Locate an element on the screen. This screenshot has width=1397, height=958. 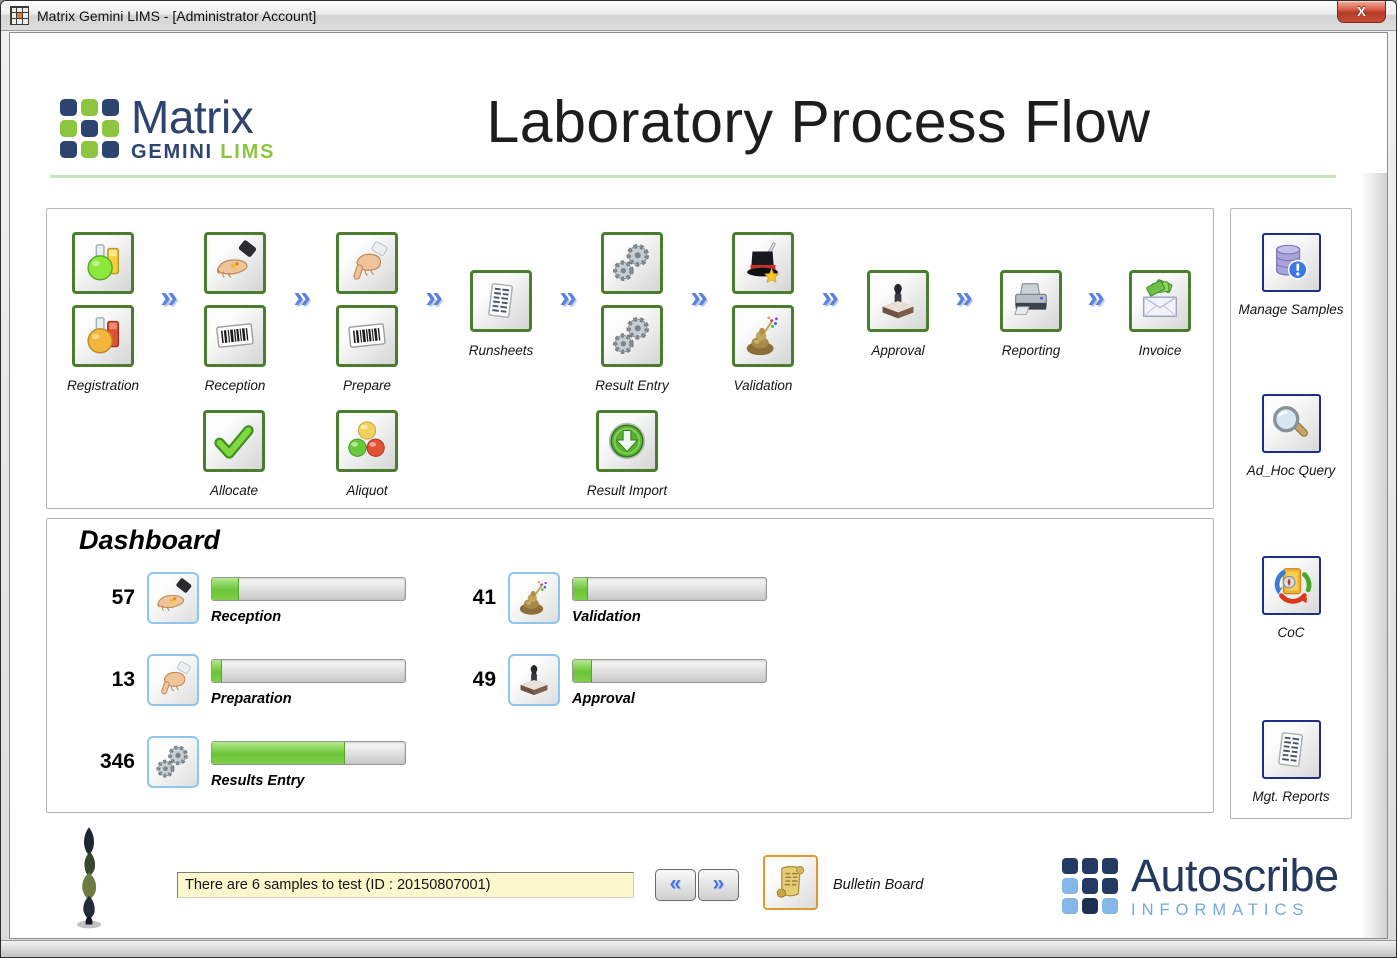
sample-flasks-red-icon is located at coordinates (103, 336).